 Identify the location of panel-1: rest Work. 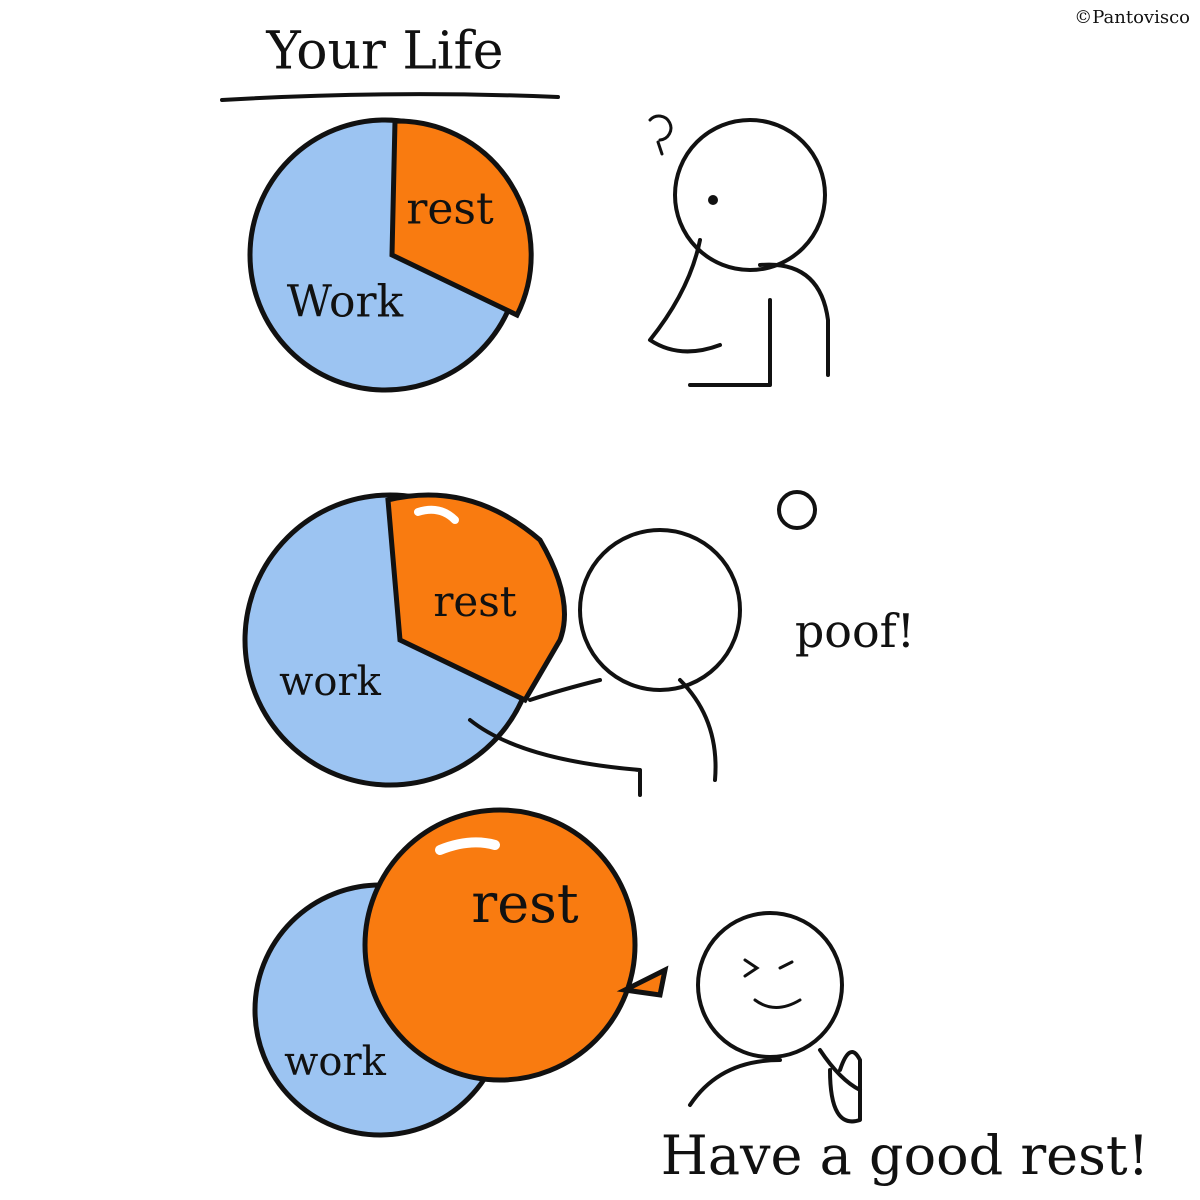
(538, 253).